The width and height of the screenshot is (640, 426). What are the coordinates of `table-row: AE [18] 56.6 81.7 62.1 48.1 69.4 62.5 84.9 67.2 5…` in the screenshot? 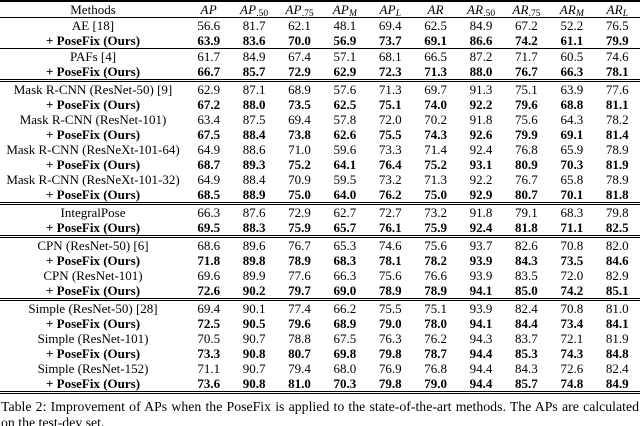 It's located at (320, 26).